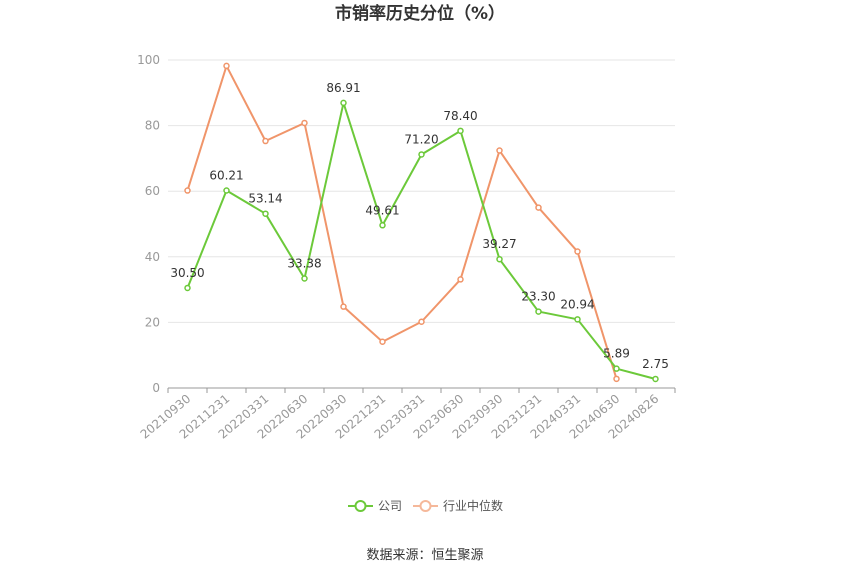 This screenshot has width=850, height=575. What do you see at coordinates (473, 505) in the screenshot?
I see `legend-label: 行业中位数` at bounding box center [473, 505].